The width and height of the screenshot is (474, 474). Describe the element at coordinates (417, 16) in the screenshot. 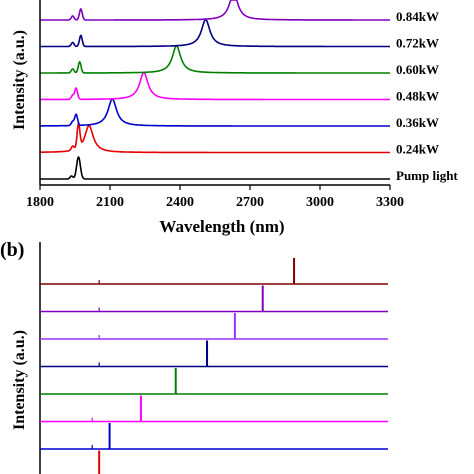

I see `panel-a-series-label: 0.84kW` at that location.